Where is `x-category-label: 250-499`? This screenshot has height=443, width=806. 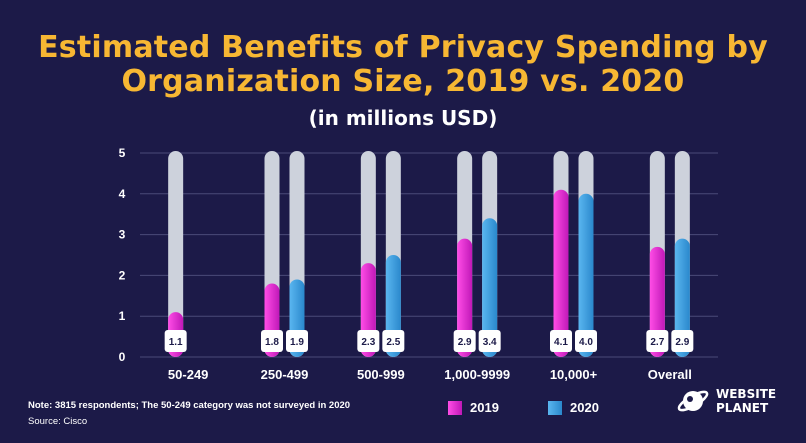
x-category-label: 250-499 is located at coordinates (285, 374).